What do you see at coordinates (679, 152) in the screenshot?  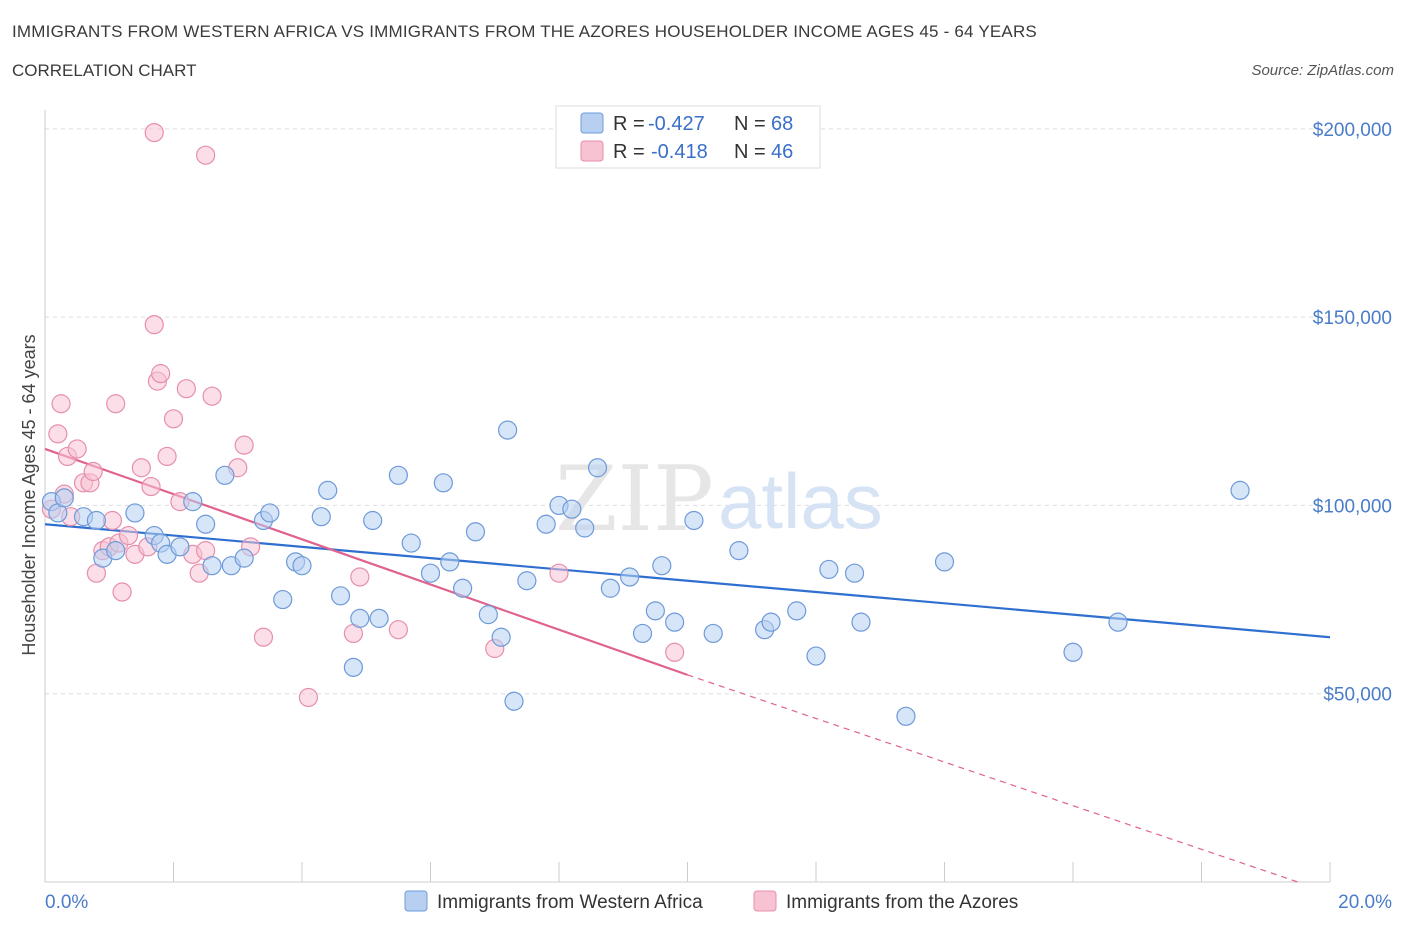 I see `legend-r-value-2: -0.418` at bounding box center [679, 152].